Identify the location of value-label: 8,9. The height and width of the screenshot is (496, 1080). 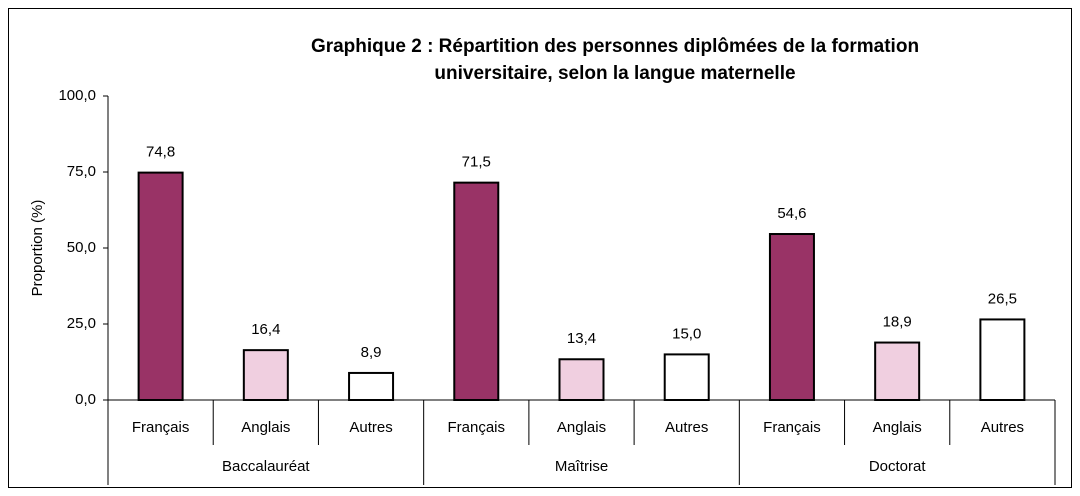
(371, 352).